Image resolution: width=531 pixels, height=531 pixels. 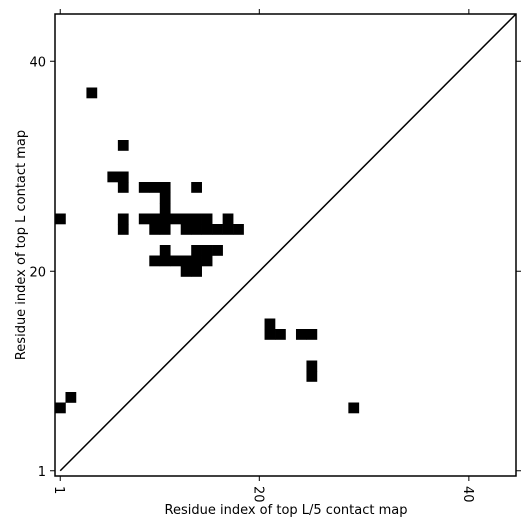 I want to click on x-tick-label: 40, so click(x=467, y=494).